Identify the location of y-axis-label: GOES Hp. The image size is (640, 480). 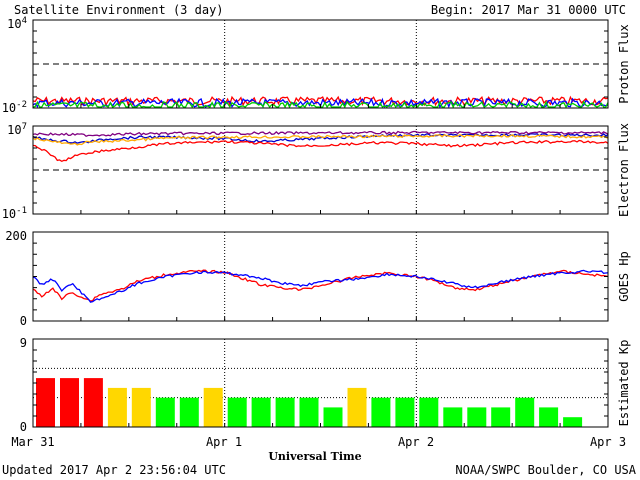
(624, 276).